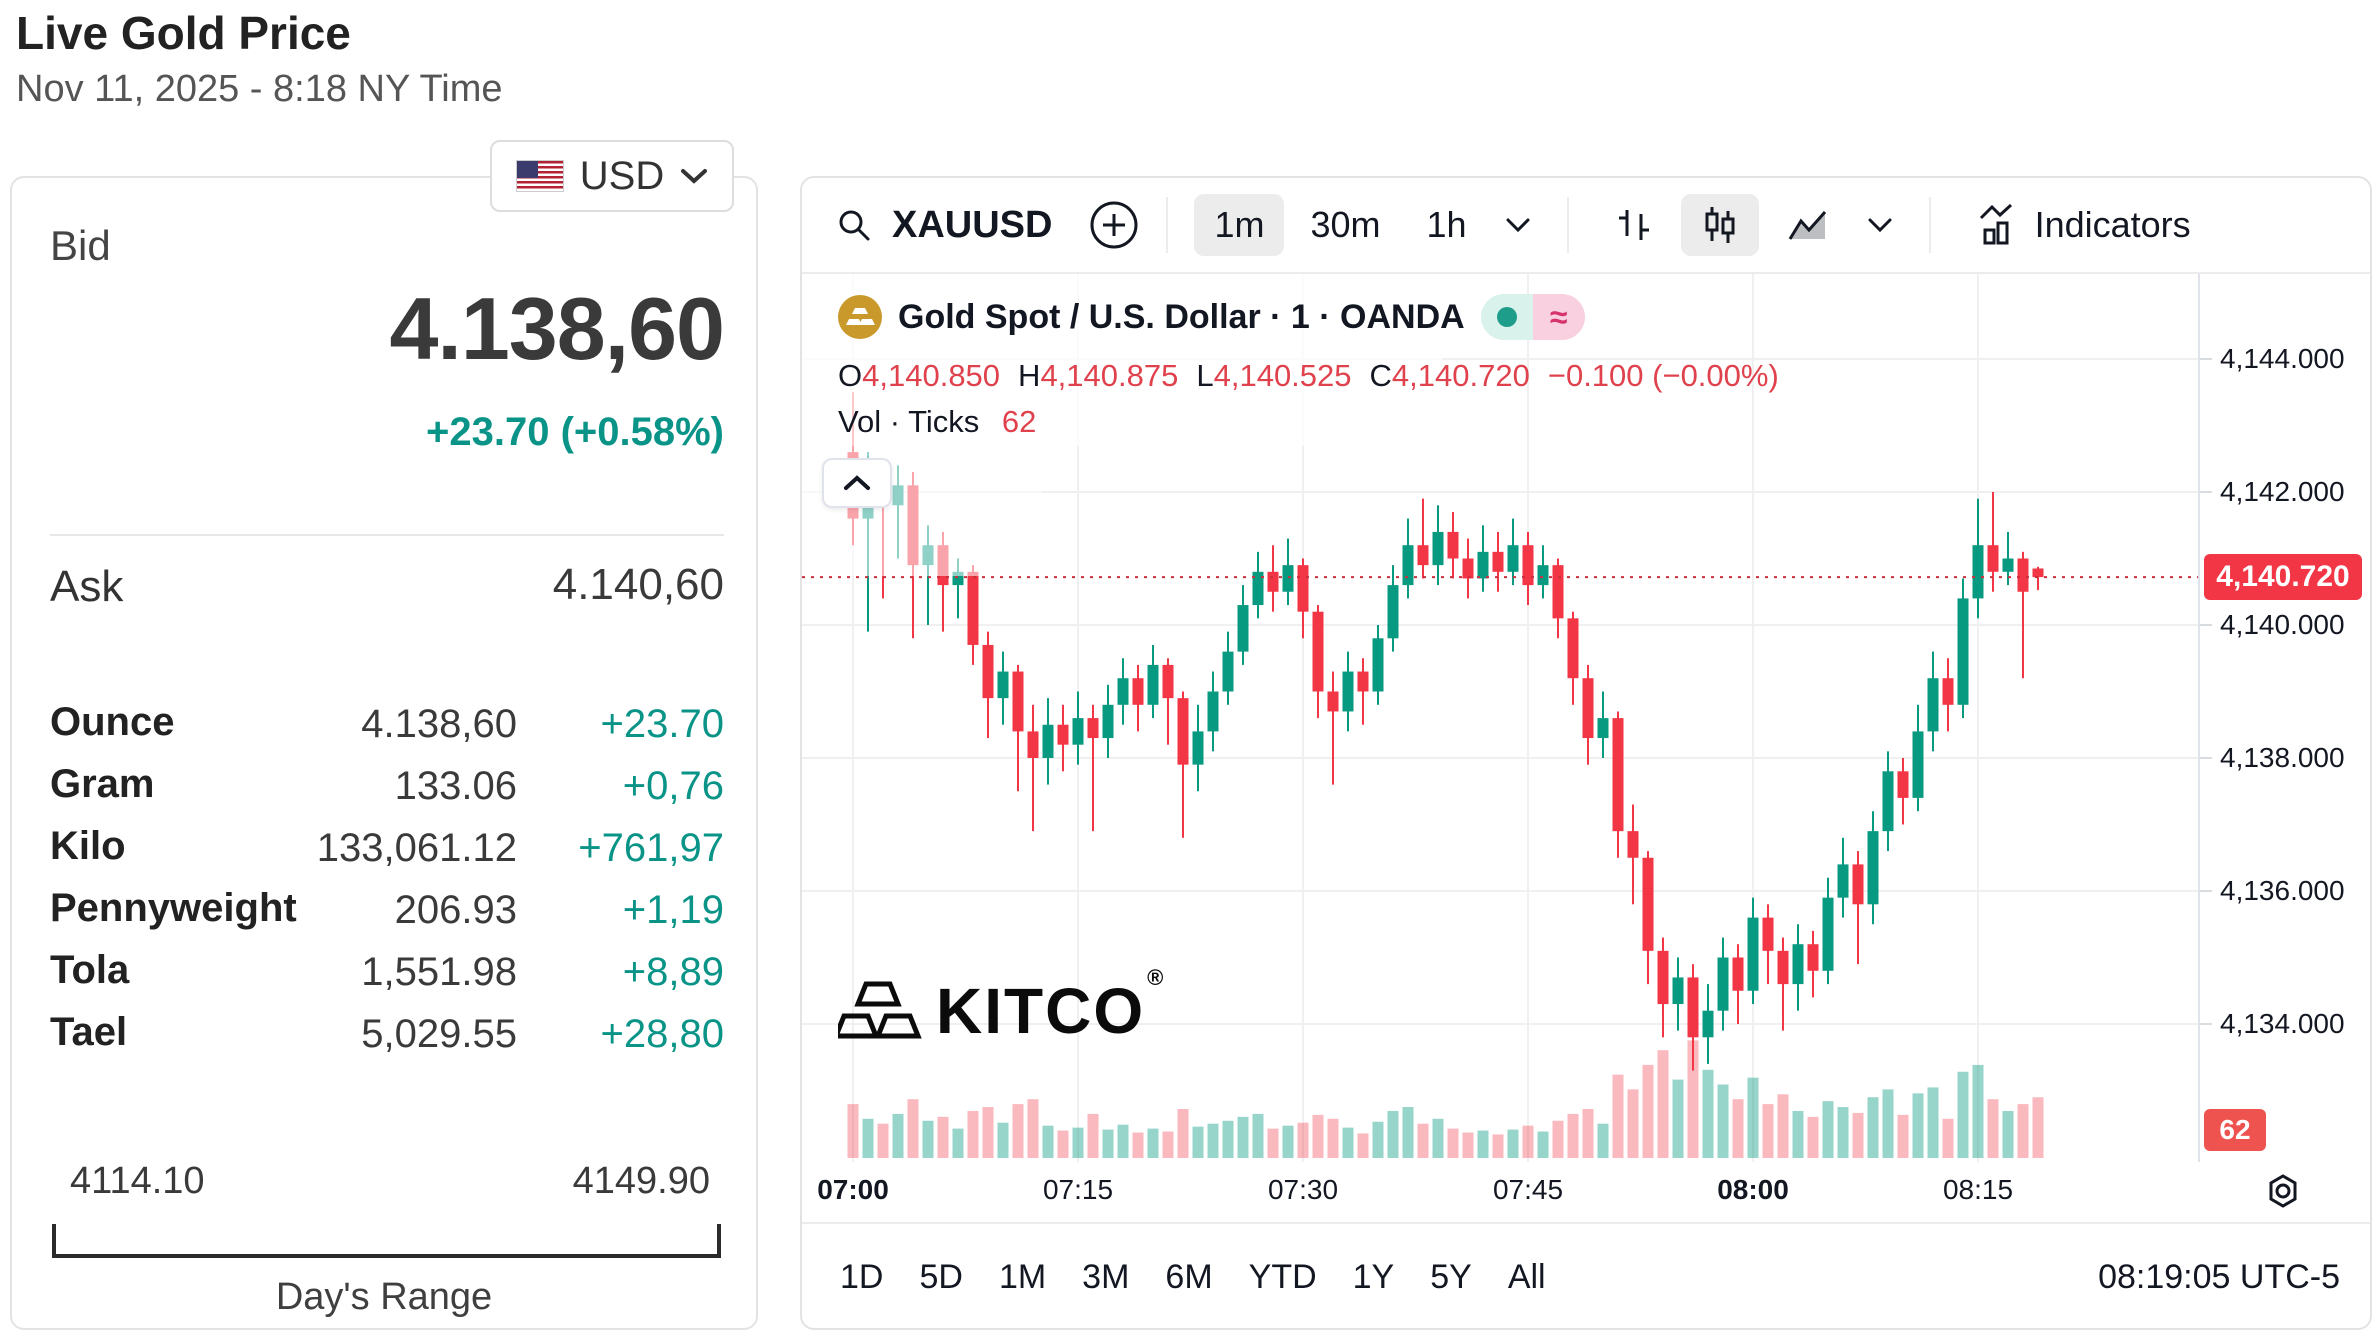 This screenshot has width=2380, height=1332. What do you see at coordinates (2084, 225) in the screenshot?
I see `indicators-button: Indicators` at bounding box center [2084, 225].